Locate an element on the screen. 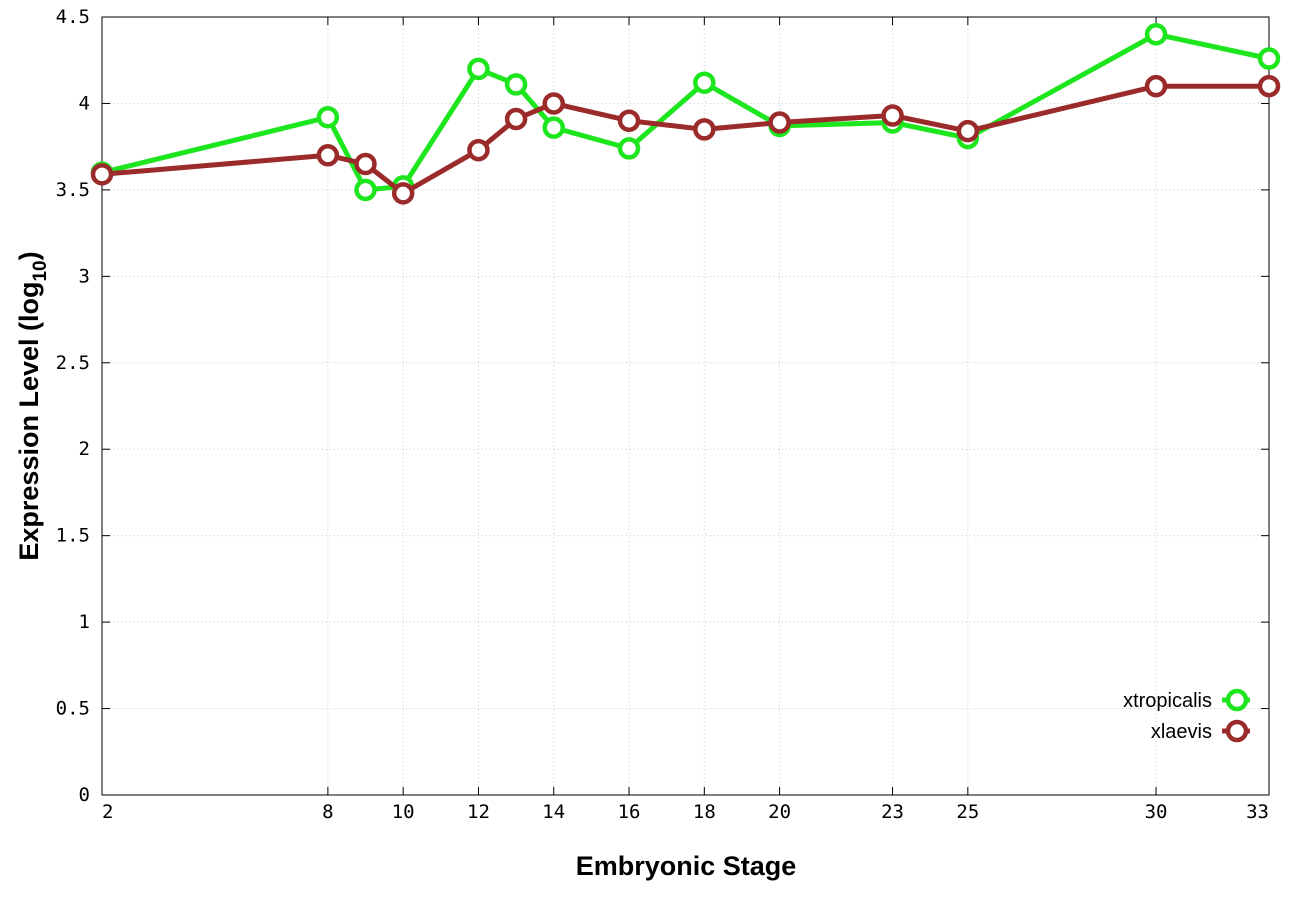 The width and height of the screenshot is (1296, 907). y-tick-label: 0.5 is located at coordinates (73, 709).